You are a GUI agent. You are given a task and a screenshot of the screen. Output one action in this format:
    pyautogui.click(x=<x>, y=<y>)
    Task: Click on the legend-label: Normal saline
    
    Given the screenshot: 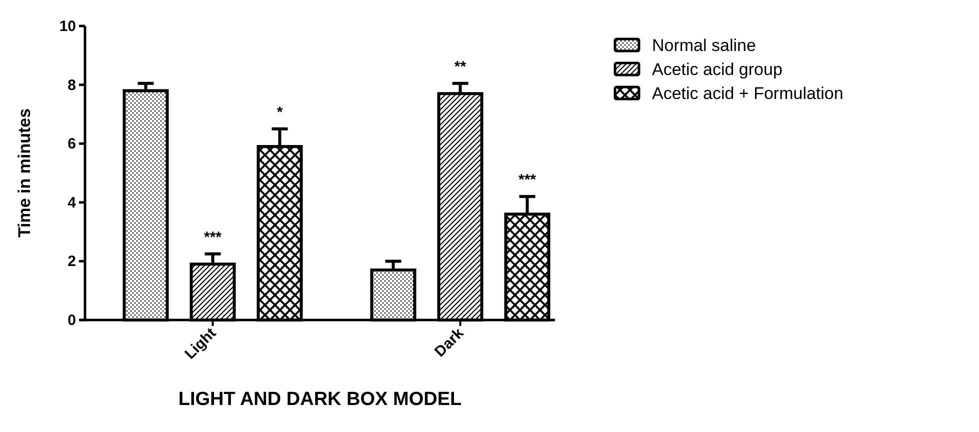 What is the action you would take?
    pyautogui.click(x=704, y=45)
    